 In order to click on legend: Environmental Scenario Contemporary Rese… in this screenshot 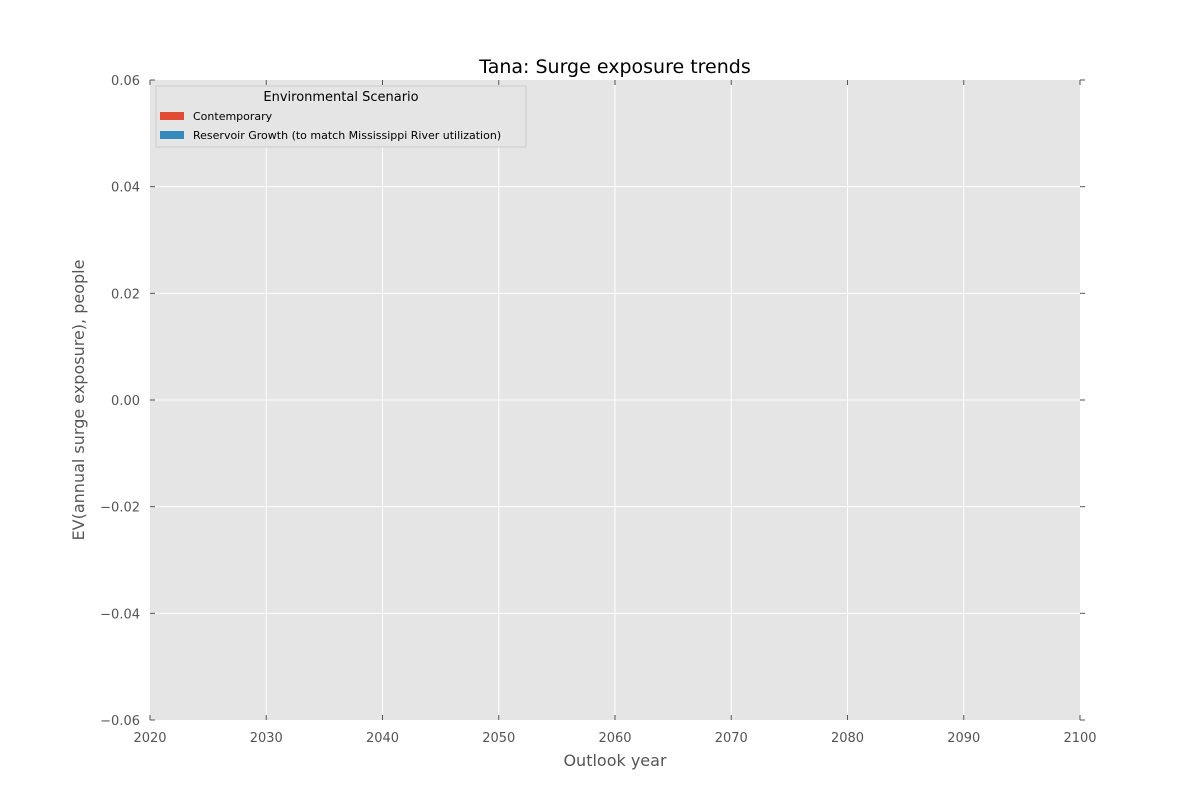, I will do `click(341, 116)`.